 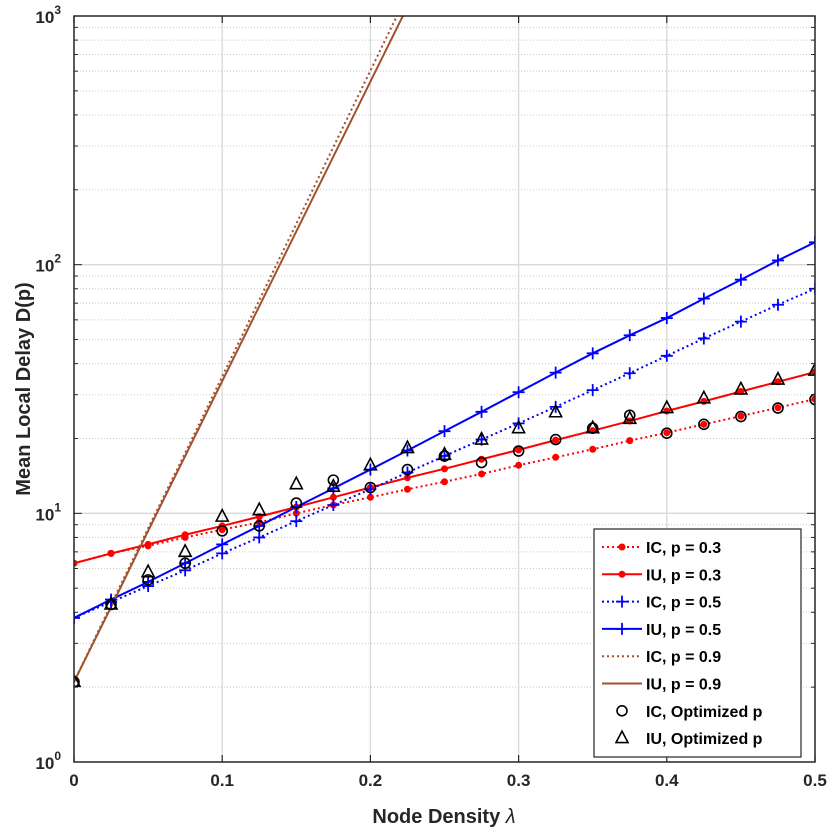 I want to click on legend-label: IC, p = 0.3, so click(x=683, y=548).